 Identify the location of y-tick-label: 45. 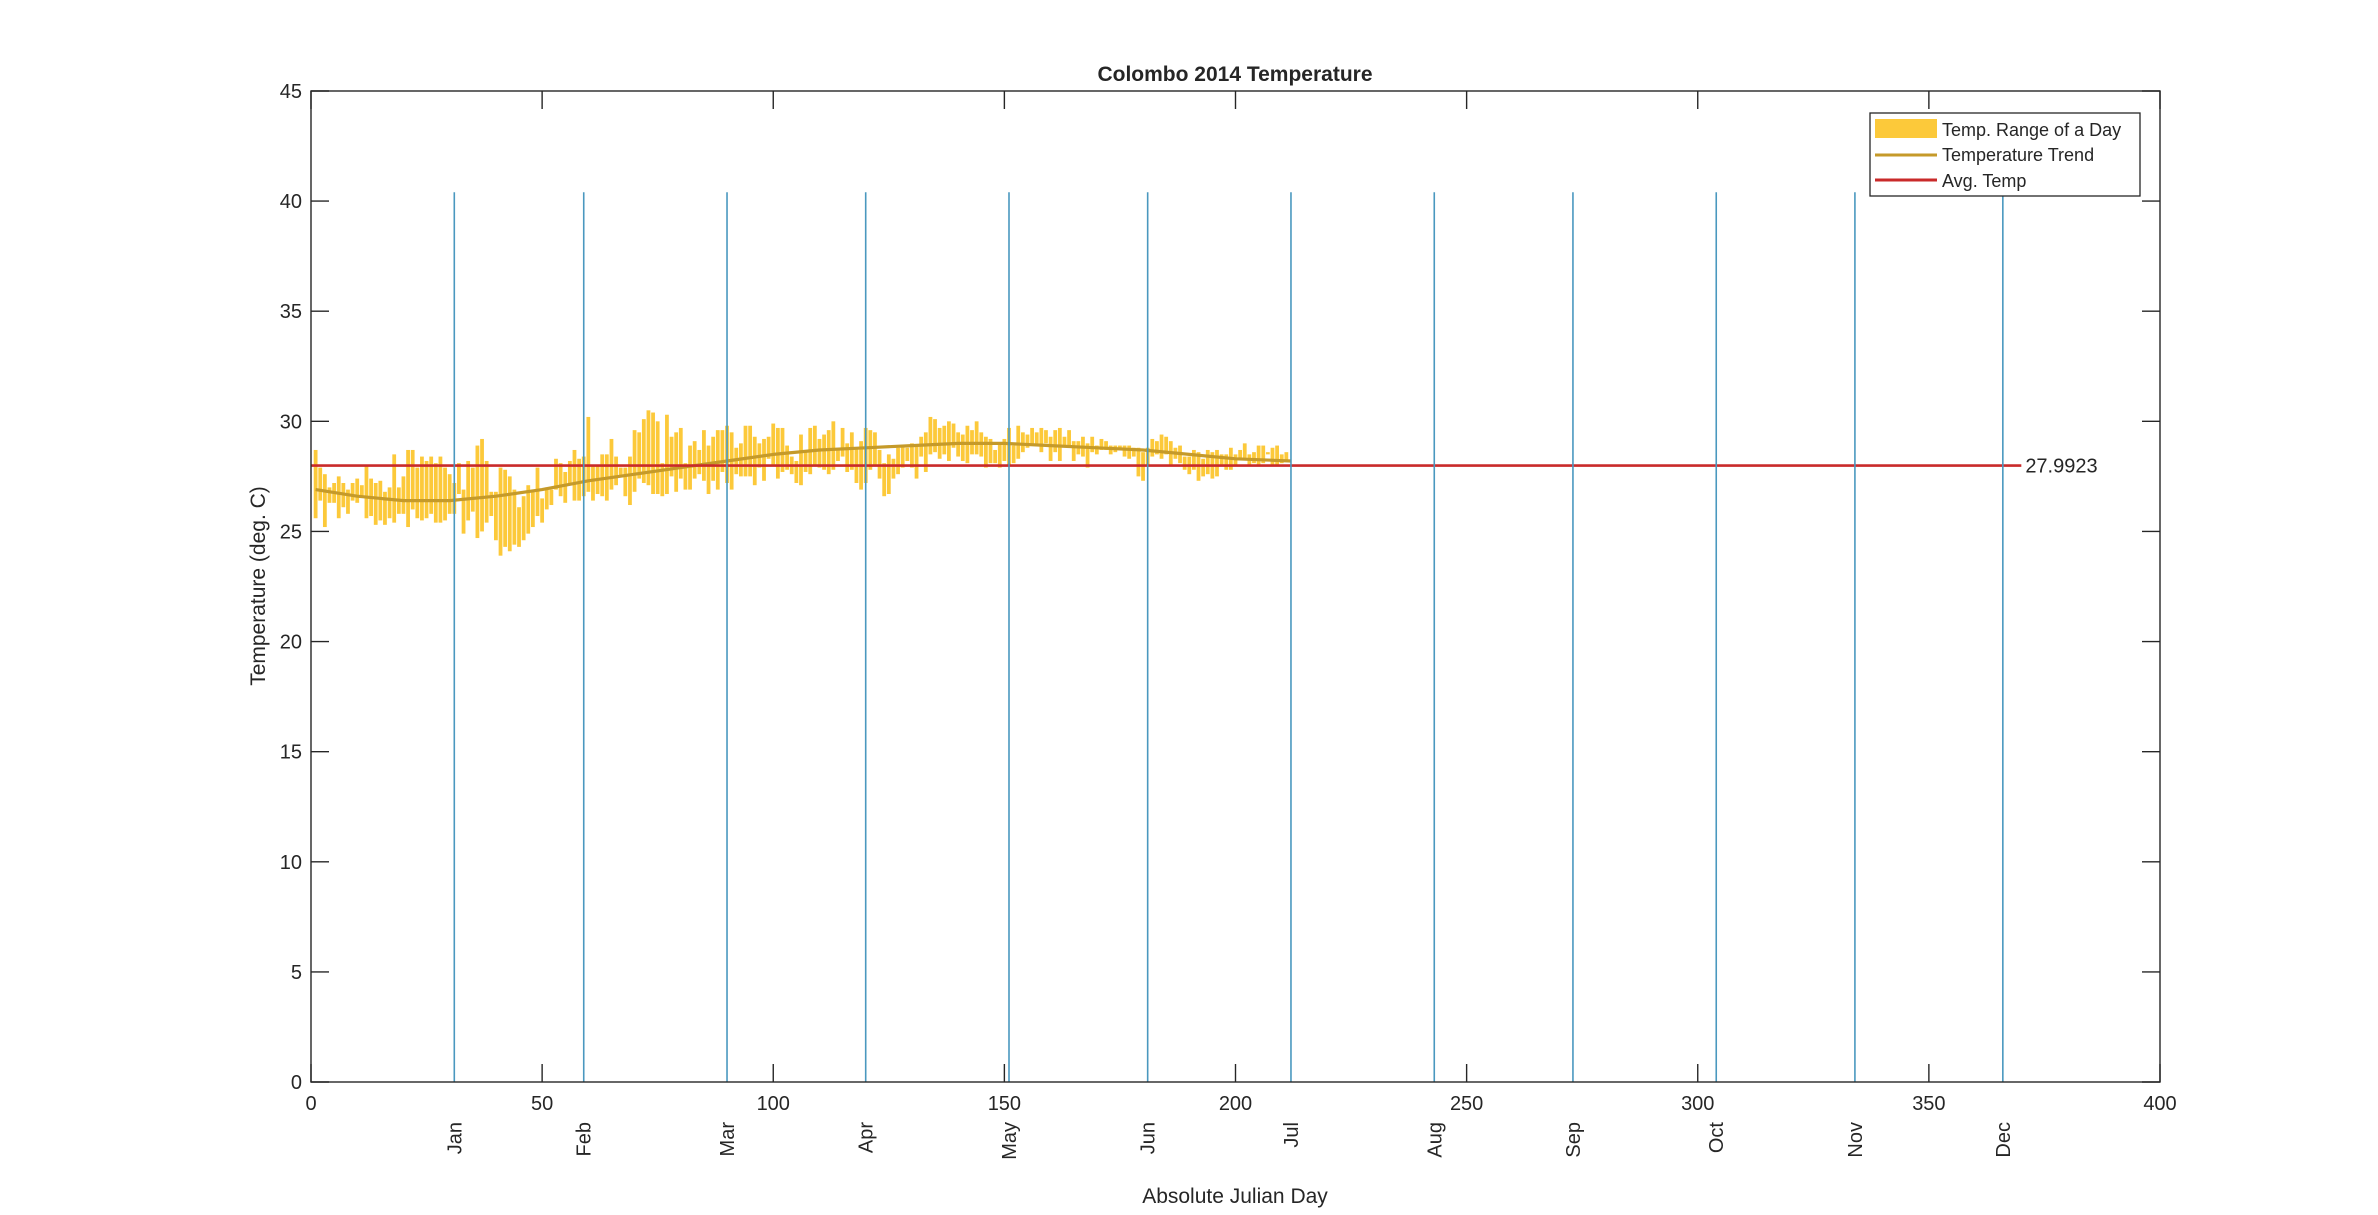
(291, 92).